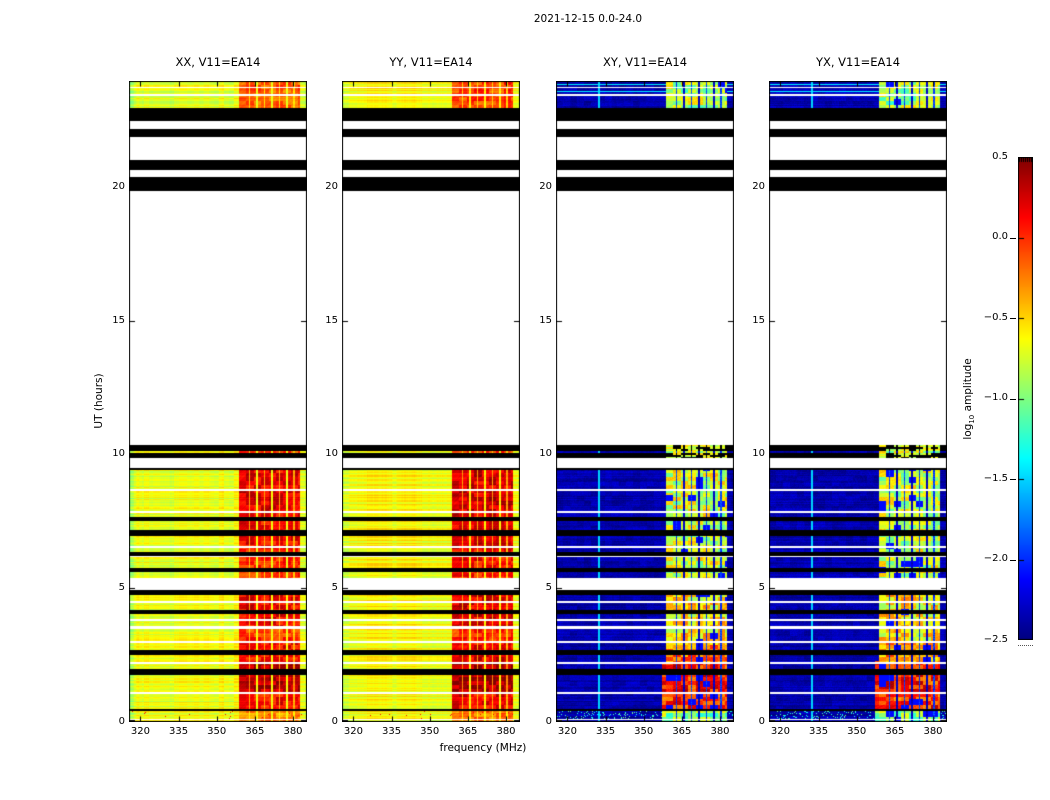  I want to click on colorbar-tick-label: −0.5, so click(995, 317).